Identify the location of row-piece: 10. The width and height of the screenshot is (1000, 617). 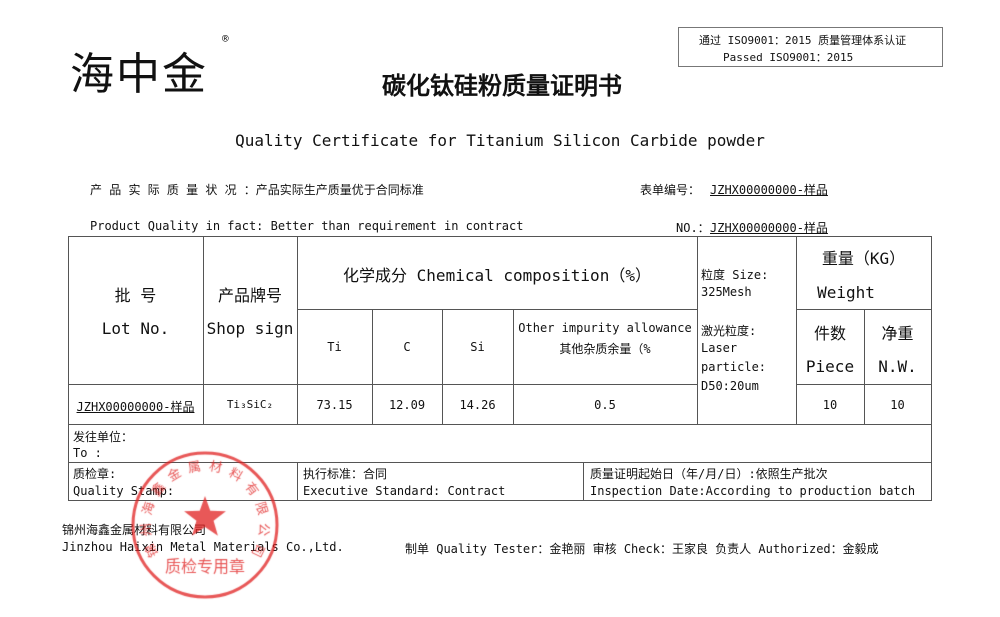
(830, 405).